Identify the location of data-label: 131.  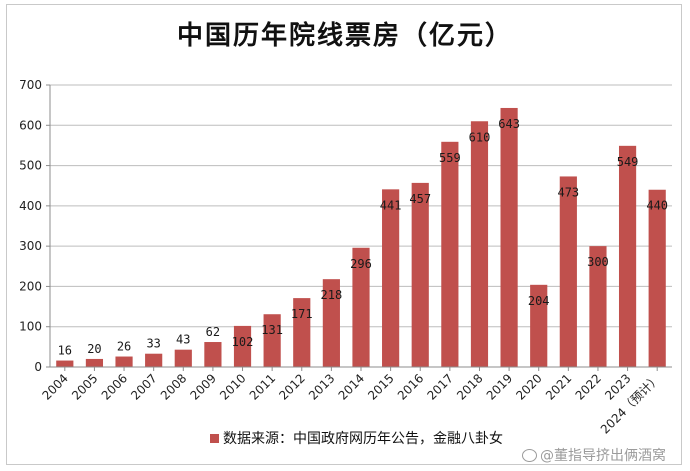
(272, 330).